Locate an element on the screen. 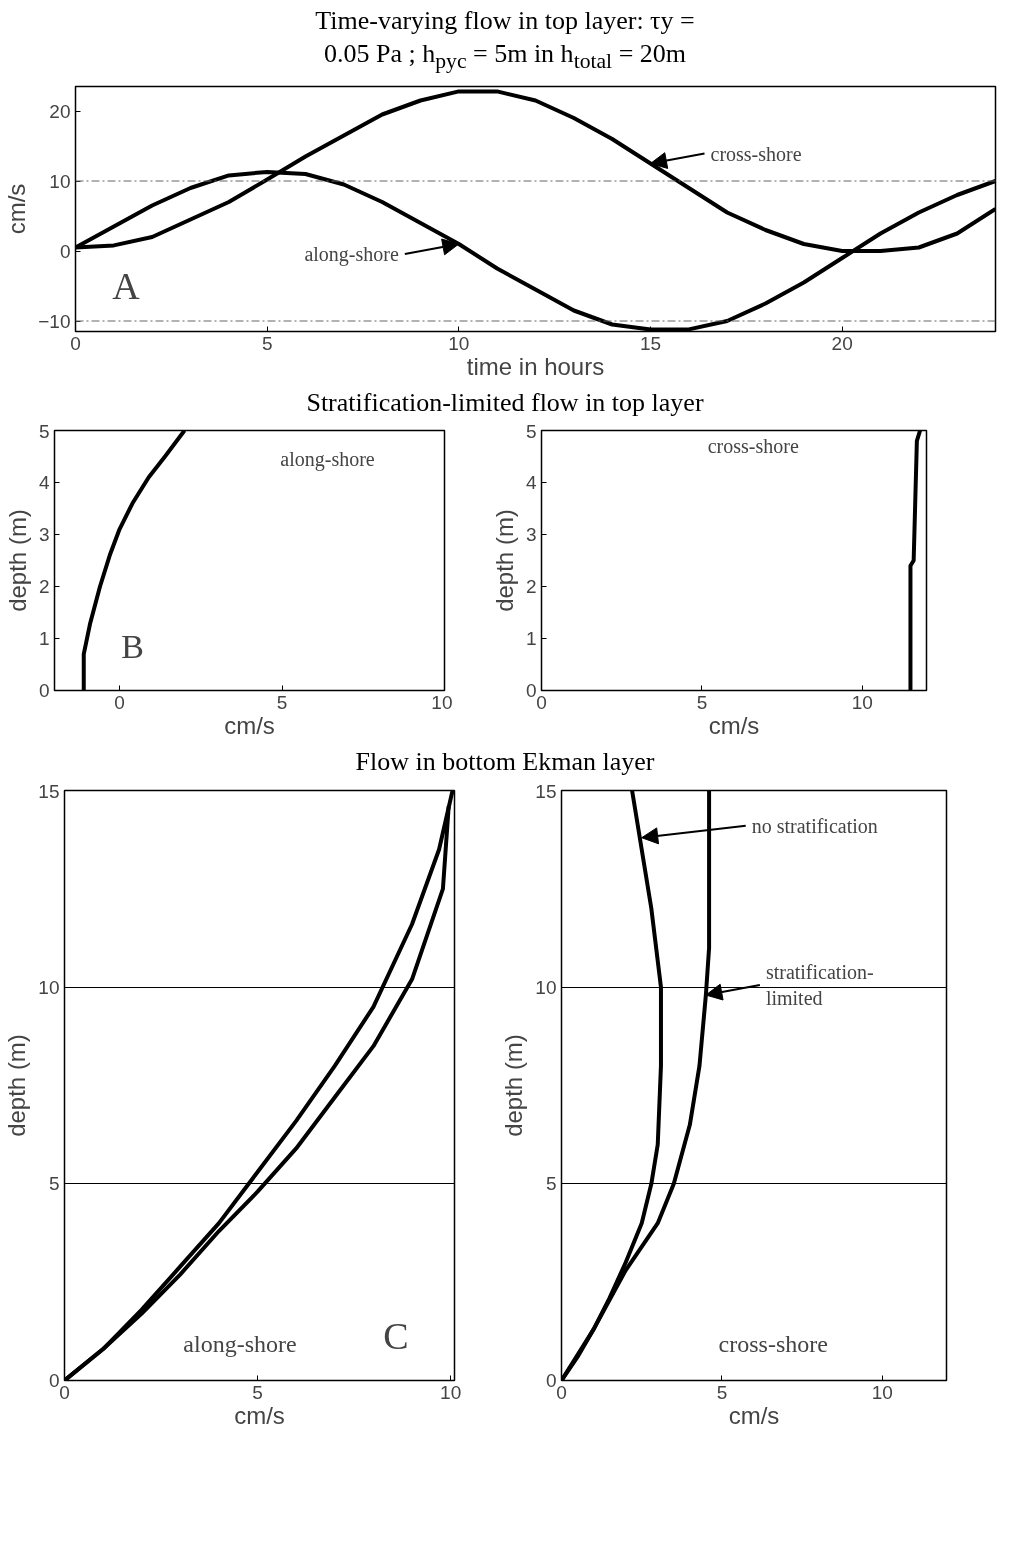 Image resolution: width=1013 pixels, height=1561 pixels. text: Stratification-limited flow in top layer is located at coordinates (505, 402).